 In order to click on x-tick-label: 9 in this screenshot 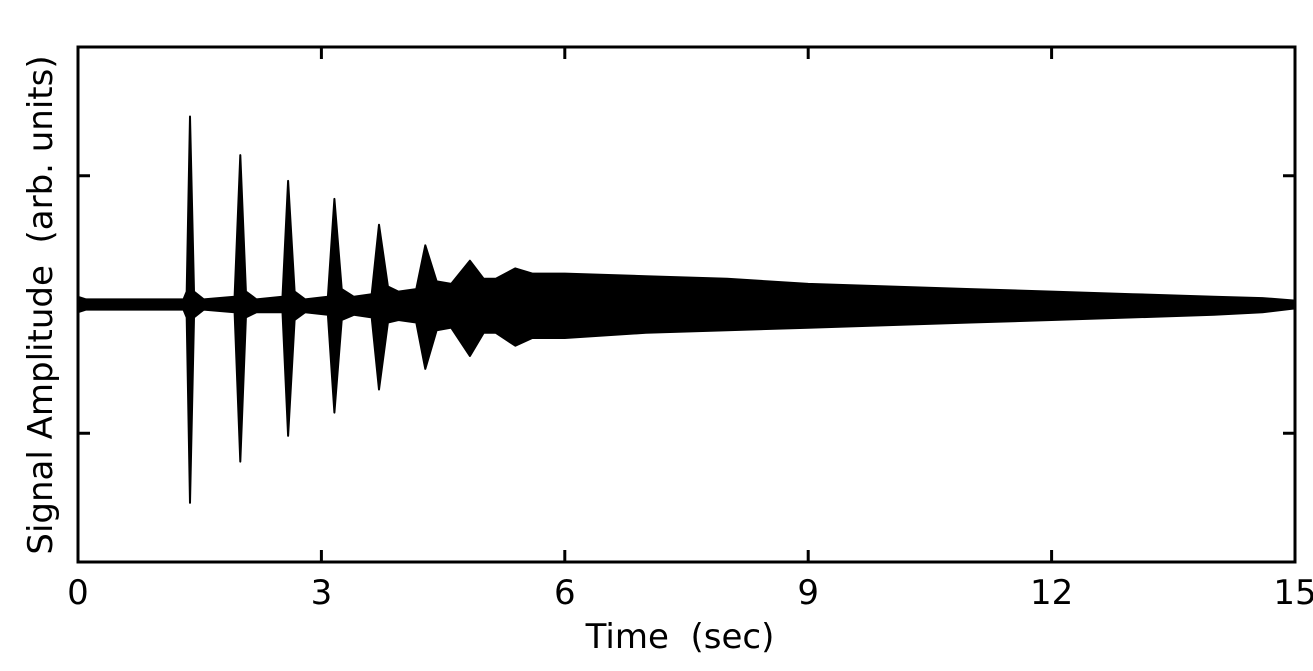, I will do `click(808, 593)`.